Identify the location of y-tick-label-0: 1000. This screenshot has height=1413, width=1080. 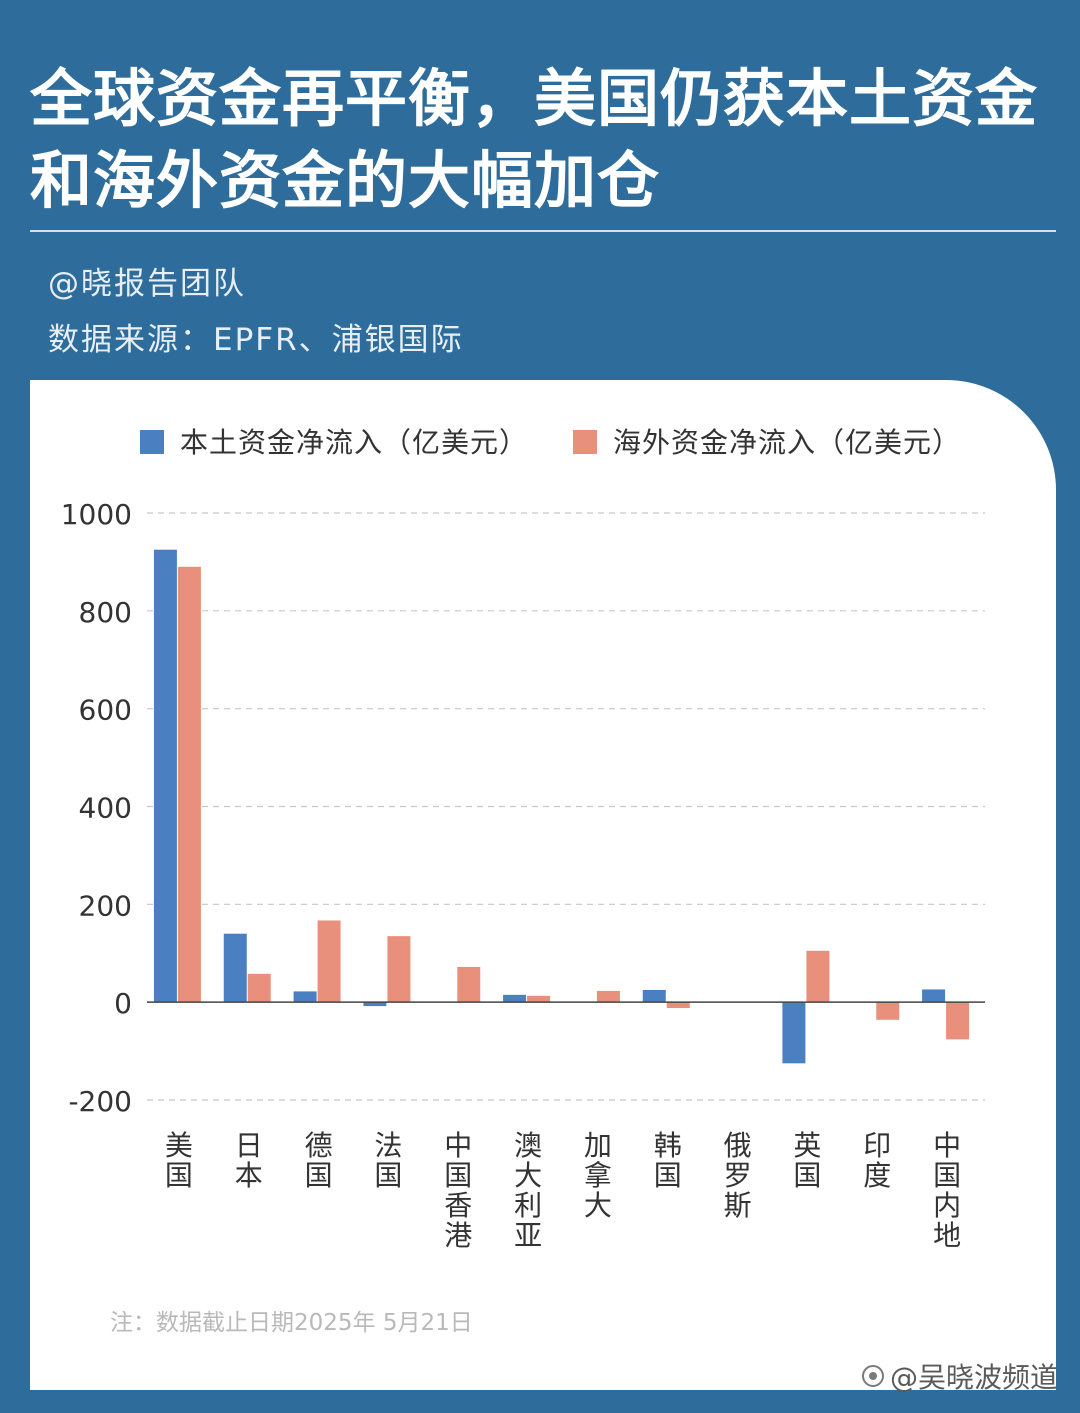
(96, 514).